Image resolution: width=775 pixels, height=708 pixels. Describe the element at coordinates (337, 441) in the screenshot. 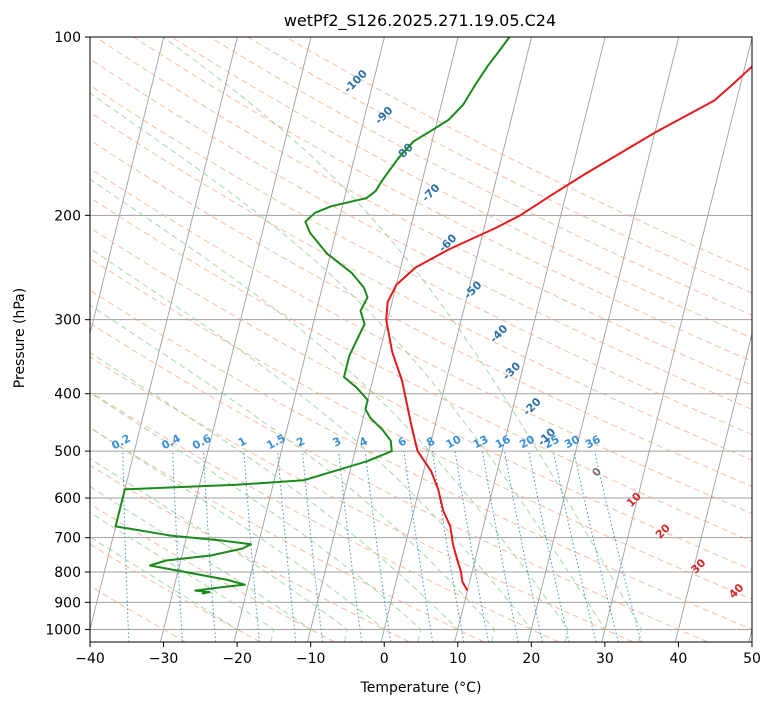

I see `mixing-ratio-label: 3` at that location.